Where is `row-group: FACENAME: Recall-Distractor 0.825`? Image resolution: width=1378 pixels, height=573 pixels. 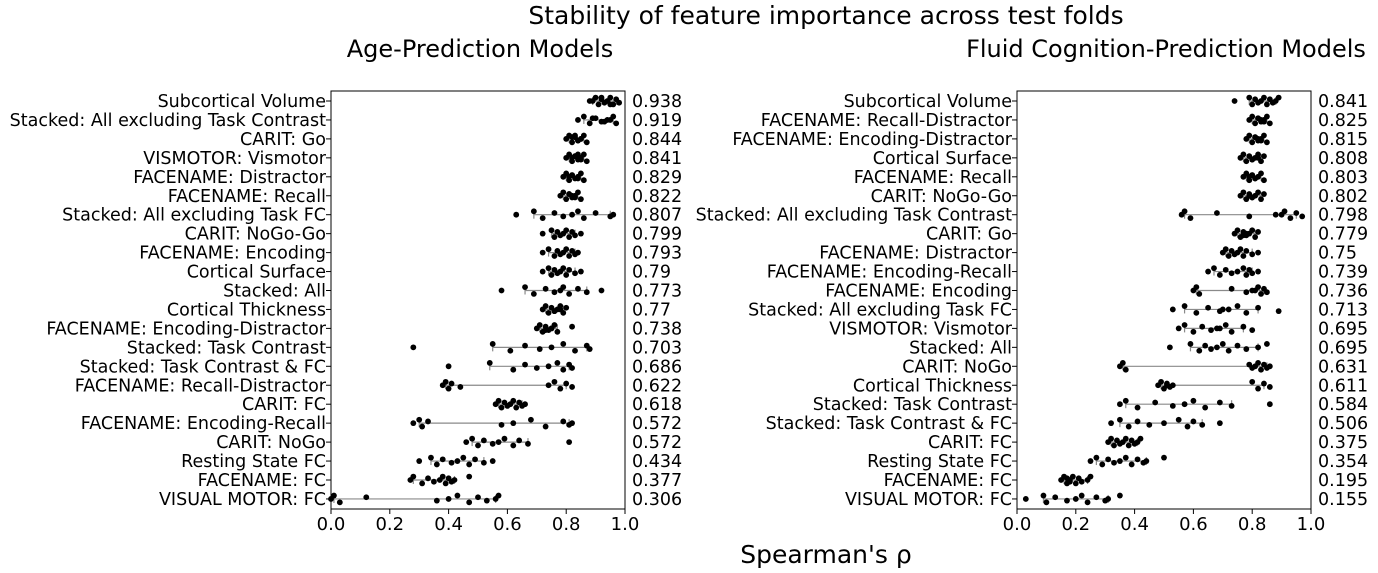 row-group: FACENAME: Recall-Distractor 0.825 is located at coordinates (1064, 121).